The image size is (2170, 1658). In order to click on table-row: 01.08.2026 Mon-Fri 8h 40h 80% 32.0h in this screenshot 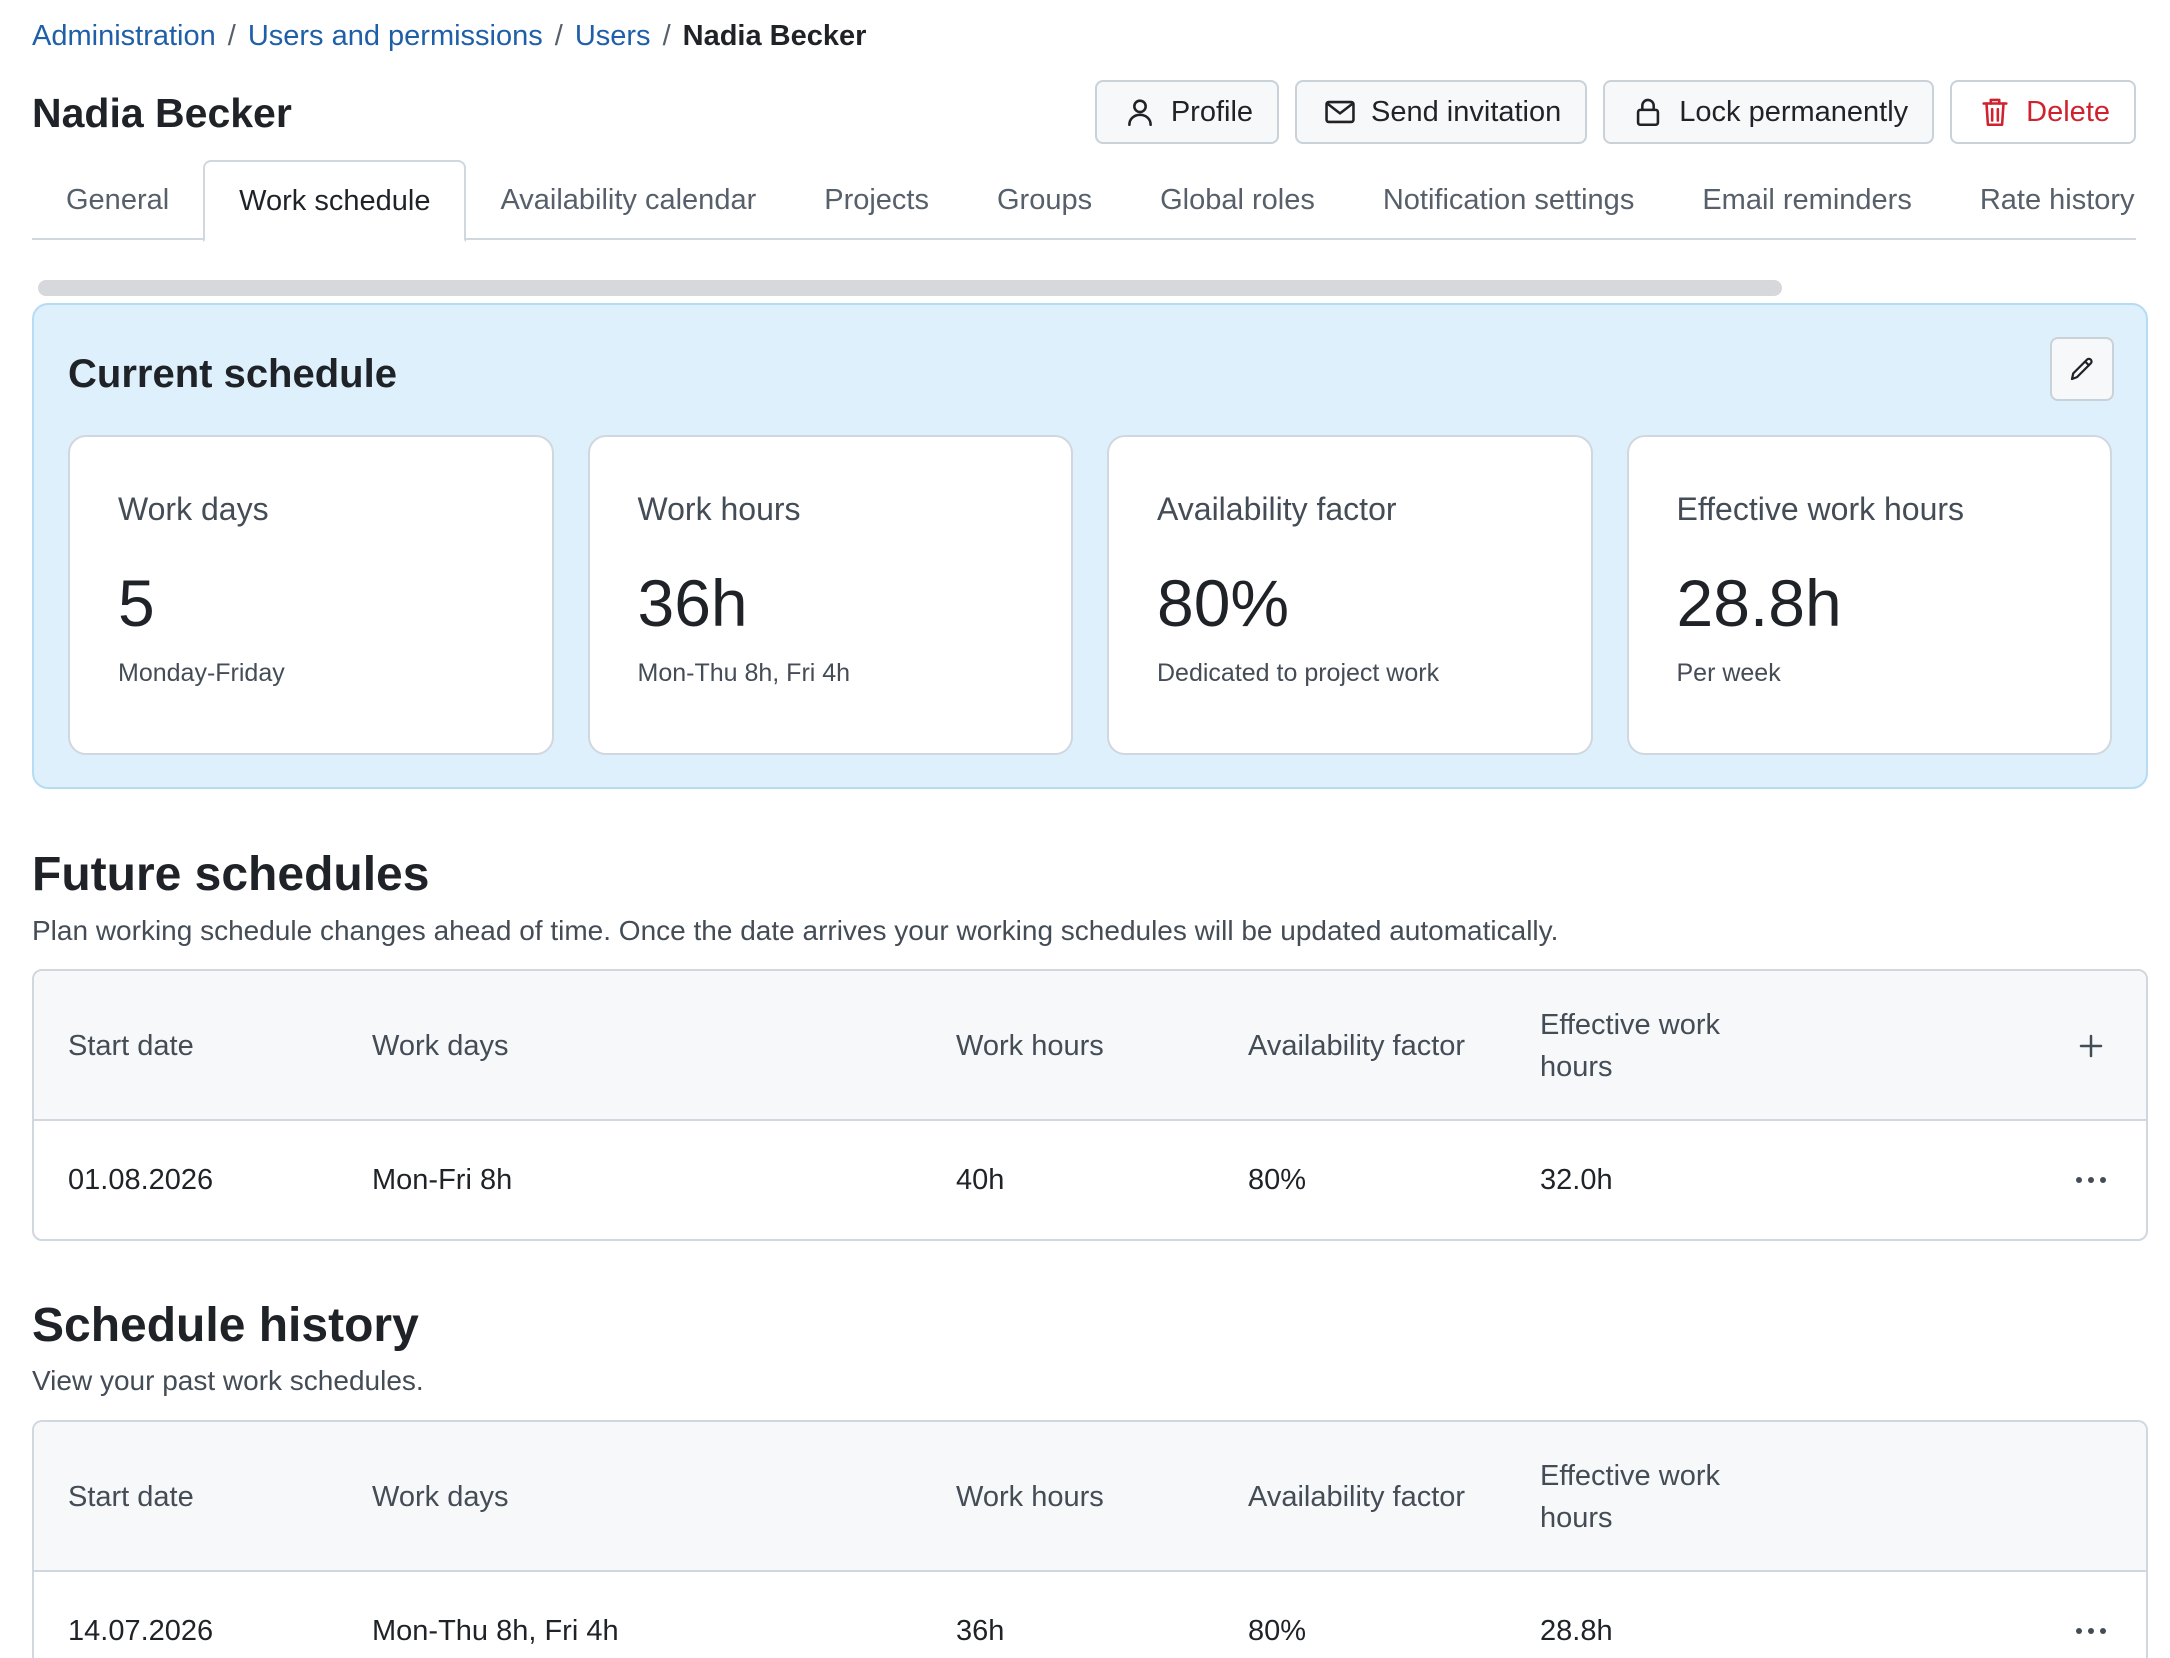, I will do `click(1090, 1180)`.